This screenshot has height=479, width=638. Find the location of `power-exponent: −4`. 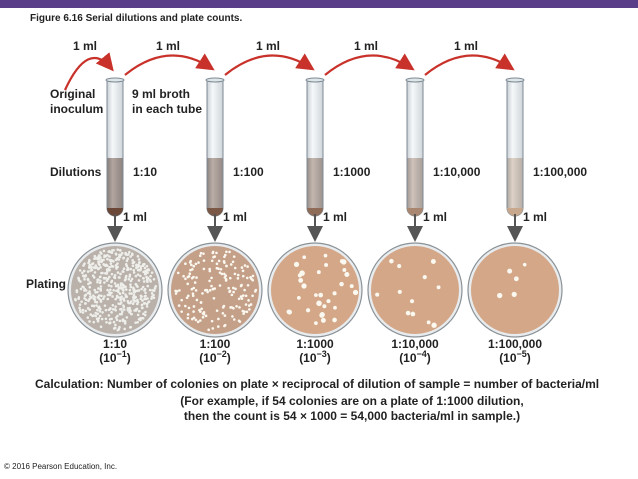

power-exponent: −4 is located at coordinates (422, 354).